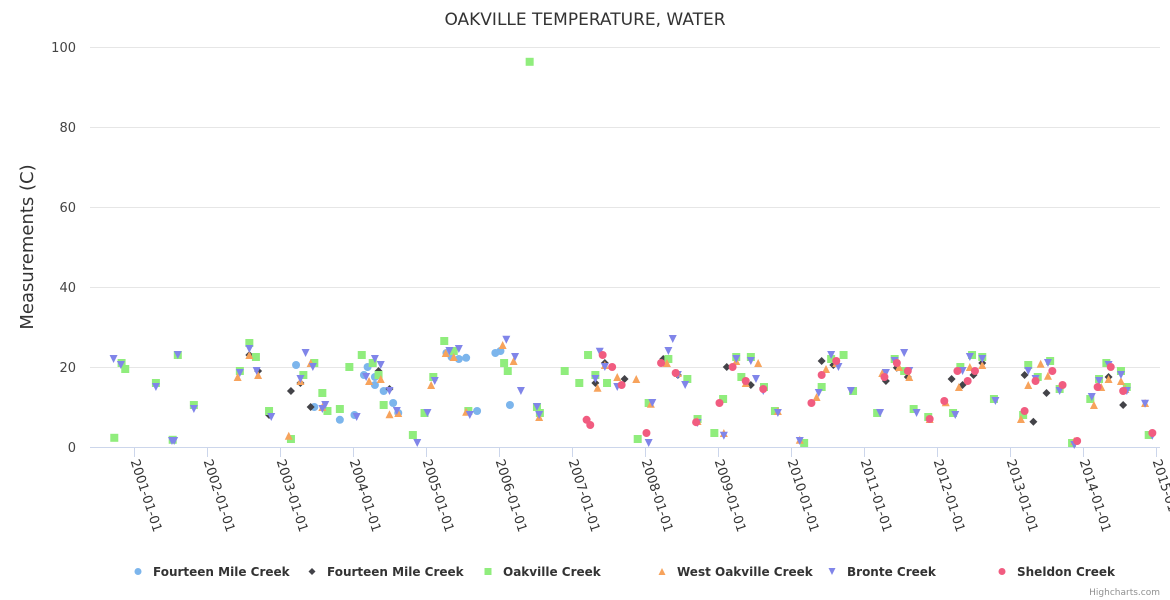 Image resolution: width=1170 pixels, height=600 pixels. Describe the element at coordinates (1066, 572) in the screenshot. I see `legend-label: Sheldon Creek` at that location.